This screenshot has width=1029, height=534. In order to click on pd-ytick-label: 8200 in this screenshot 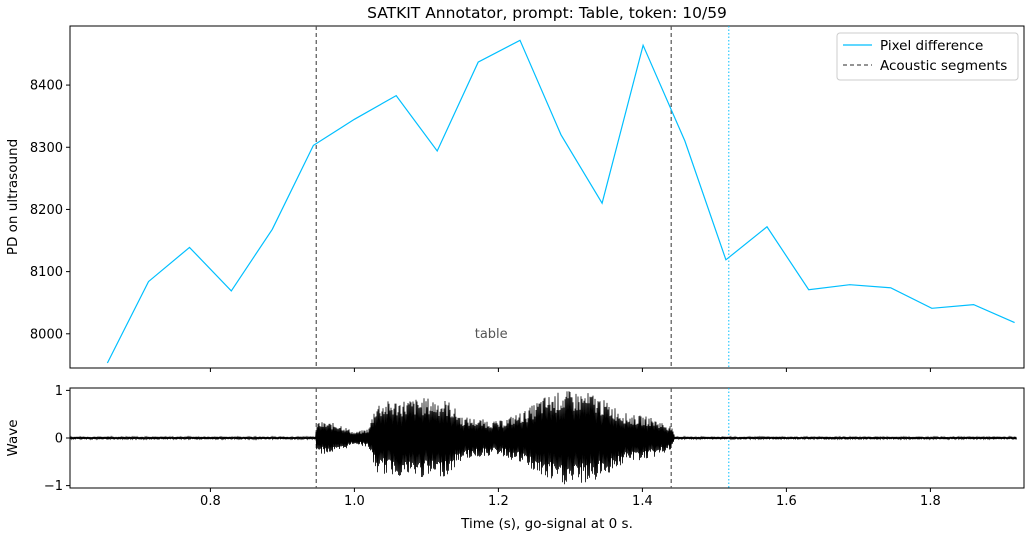, I will do `click(46, 210)`.